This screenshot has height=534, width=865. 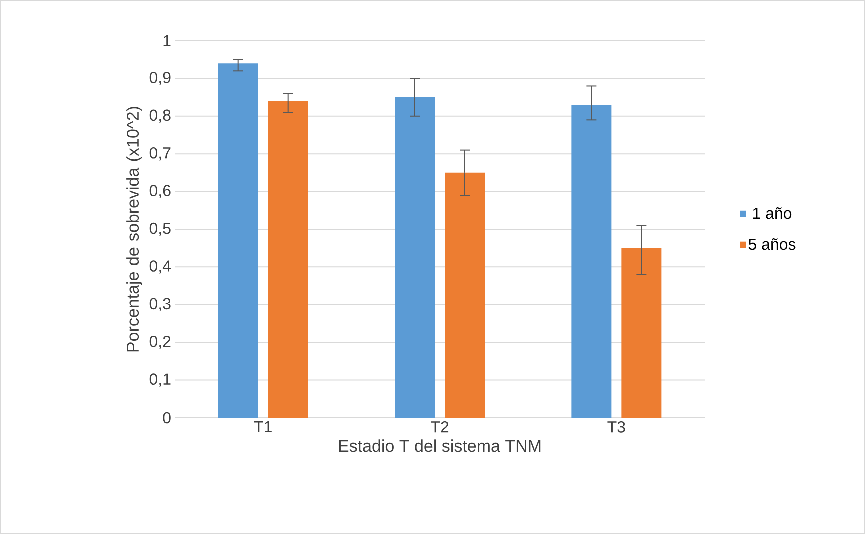 What do you see at coordinates (160, 380) in the screenshot?
I see `y-tick-label: 0,1` at bounding box center [160, 380].